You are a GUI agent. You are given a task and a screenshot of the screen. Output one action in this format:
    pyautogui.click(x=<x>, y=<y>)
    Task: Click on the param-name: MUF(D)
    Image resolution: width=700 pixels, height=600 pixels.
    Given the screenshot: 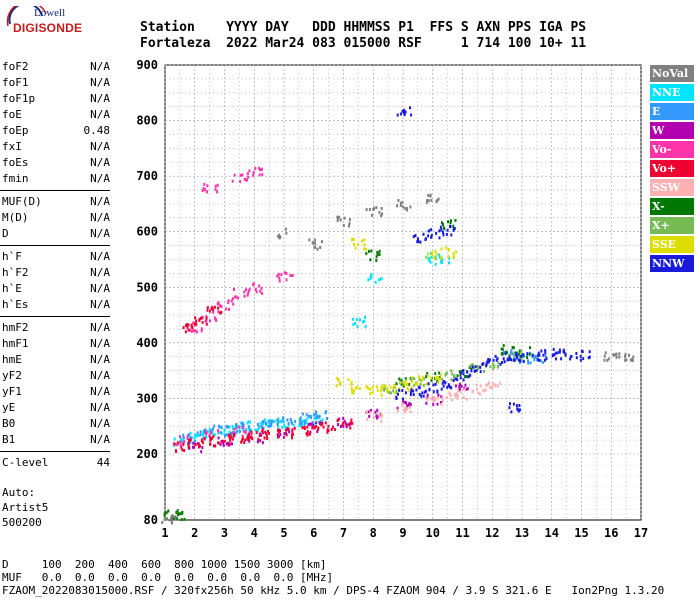 What is the action you would take?
    pyautogui.click(x=22, y=201)
    